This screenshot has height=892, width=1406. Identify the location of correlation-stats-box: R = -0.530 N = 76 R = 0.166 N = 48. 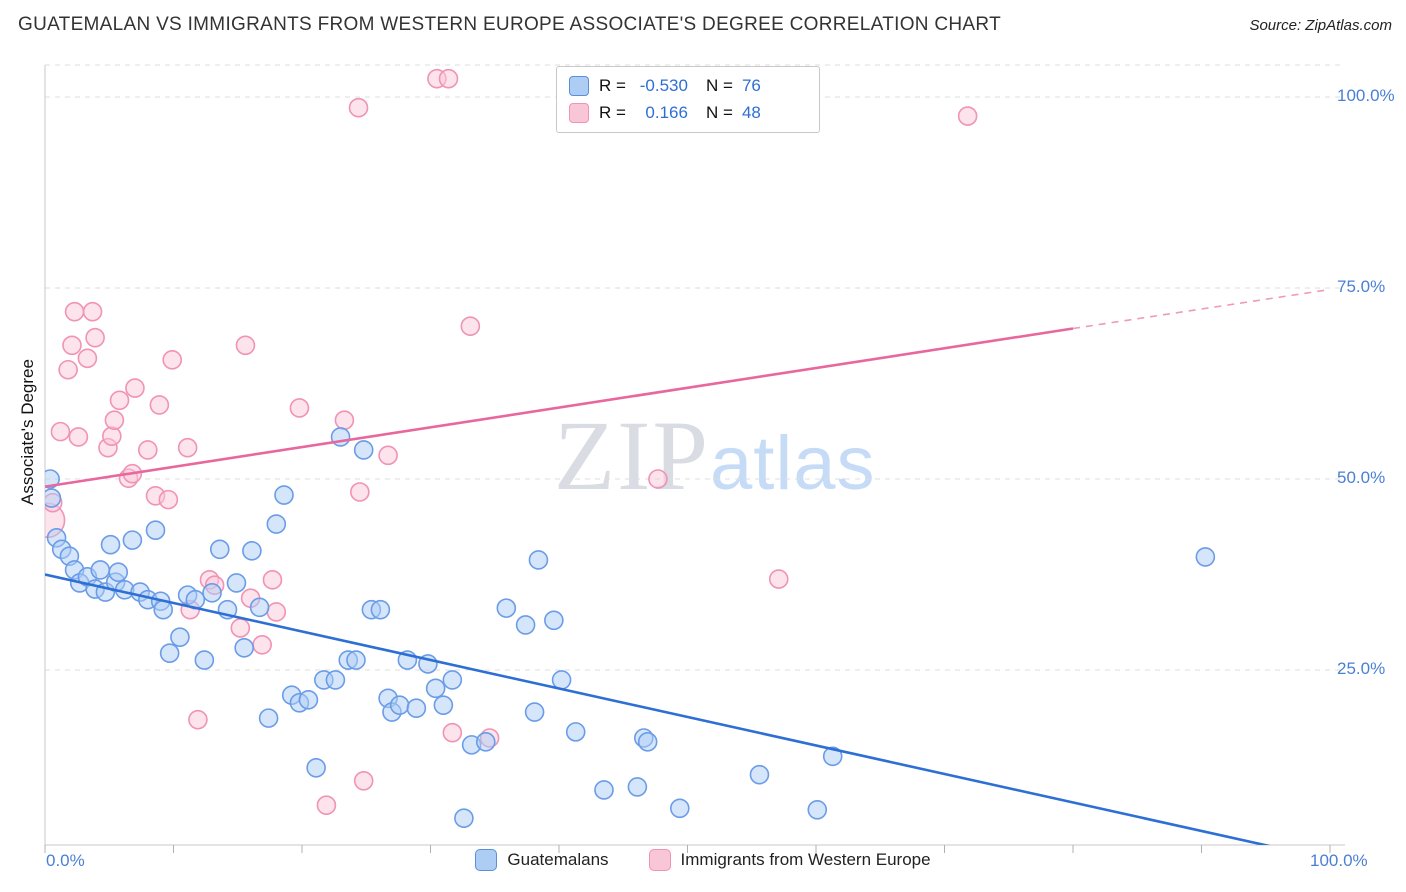
(688, 99).